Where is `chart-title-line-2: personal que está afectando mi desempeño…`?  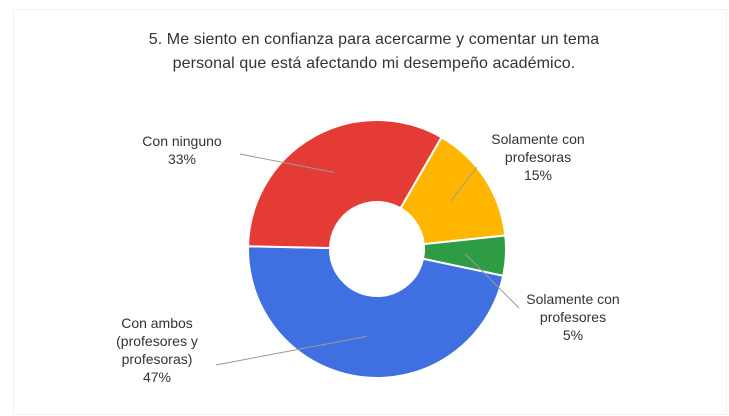 chart-title-line-2: personal que está afectando mi desempeño… is located at coordinates (374, 63).